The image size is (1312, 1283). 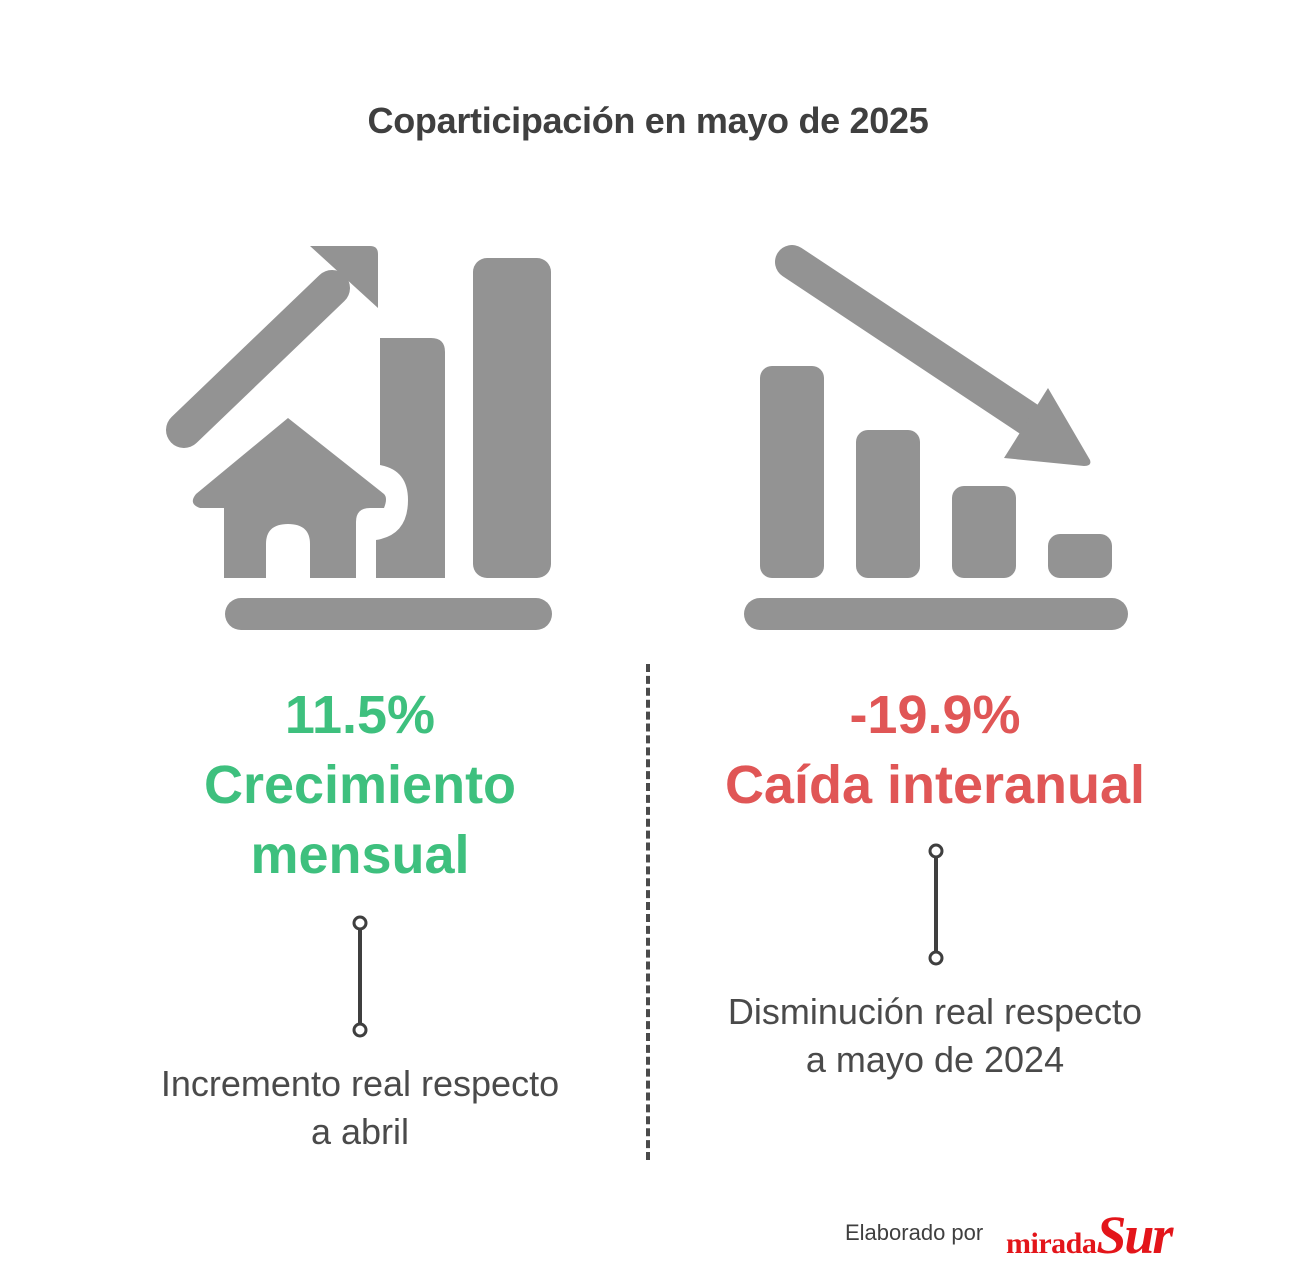 I want to click on left-description-line2: a abril, so click(x=360, y=1131).